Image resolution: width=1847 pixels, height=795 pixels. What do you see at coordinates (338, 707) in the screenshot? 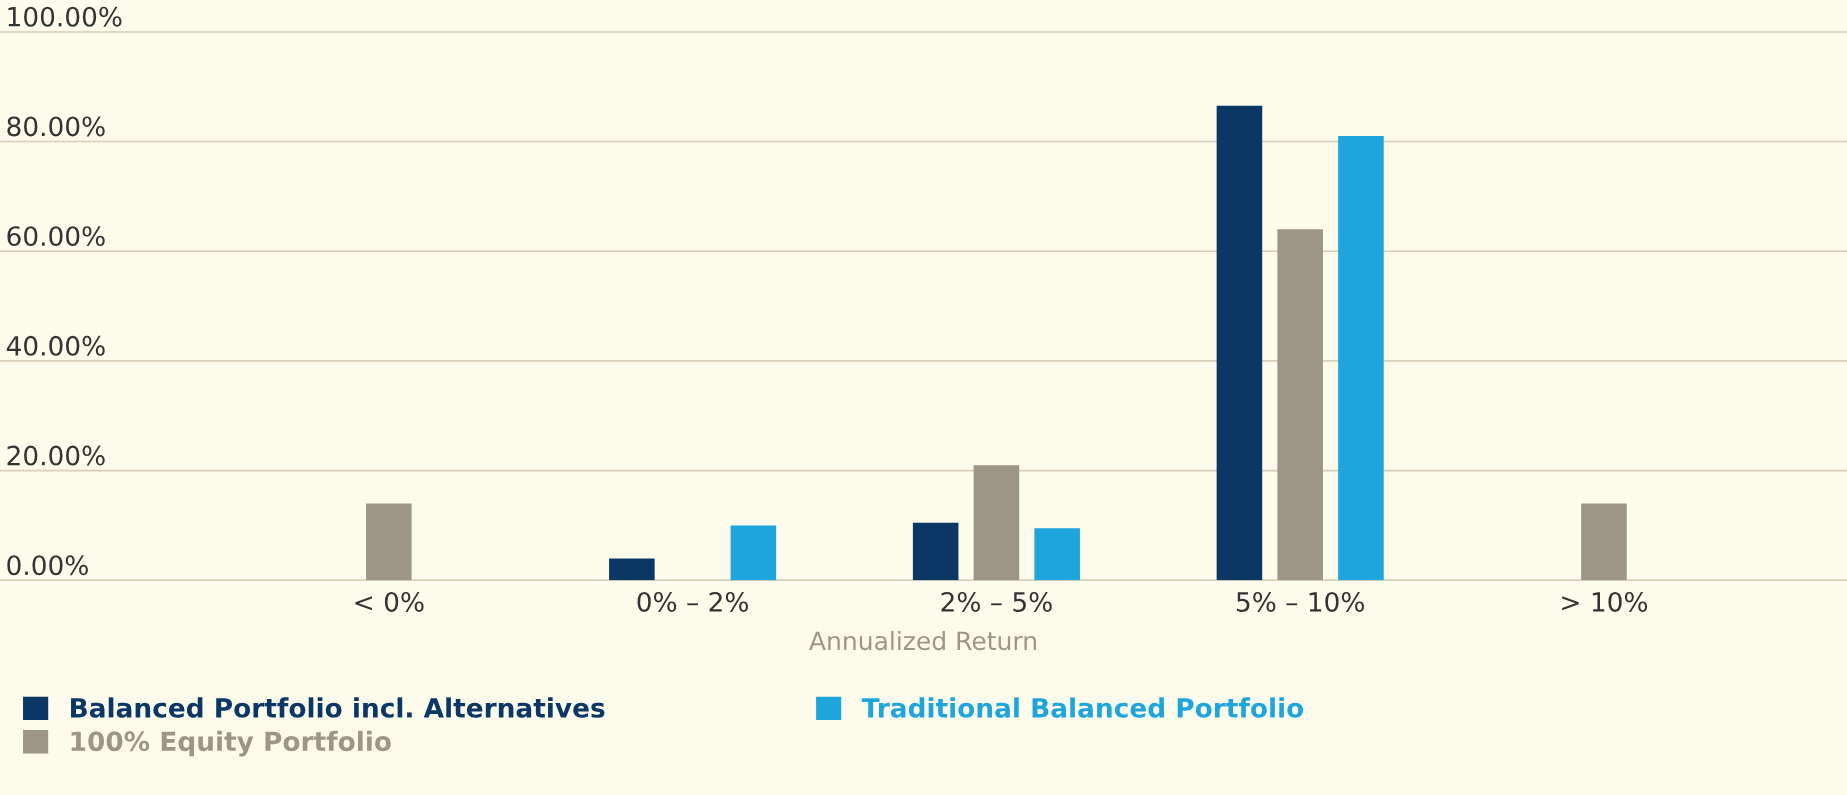
I see `legend-label: Balanced Portfolio incl. Alternatives` at bounding box center [338, 707].